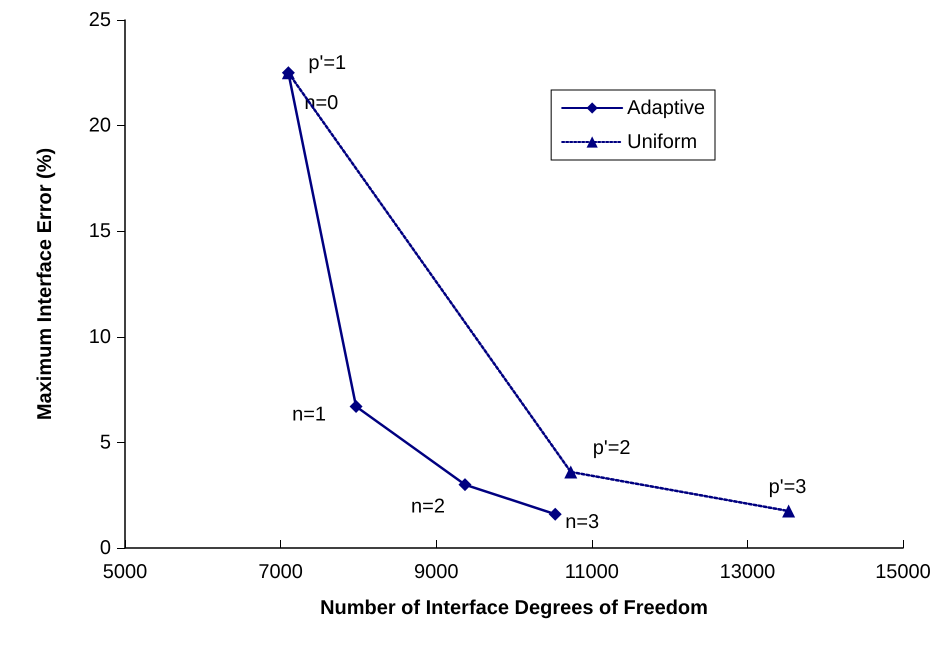  I want to click on annotation: n=3, so click(582, 522).